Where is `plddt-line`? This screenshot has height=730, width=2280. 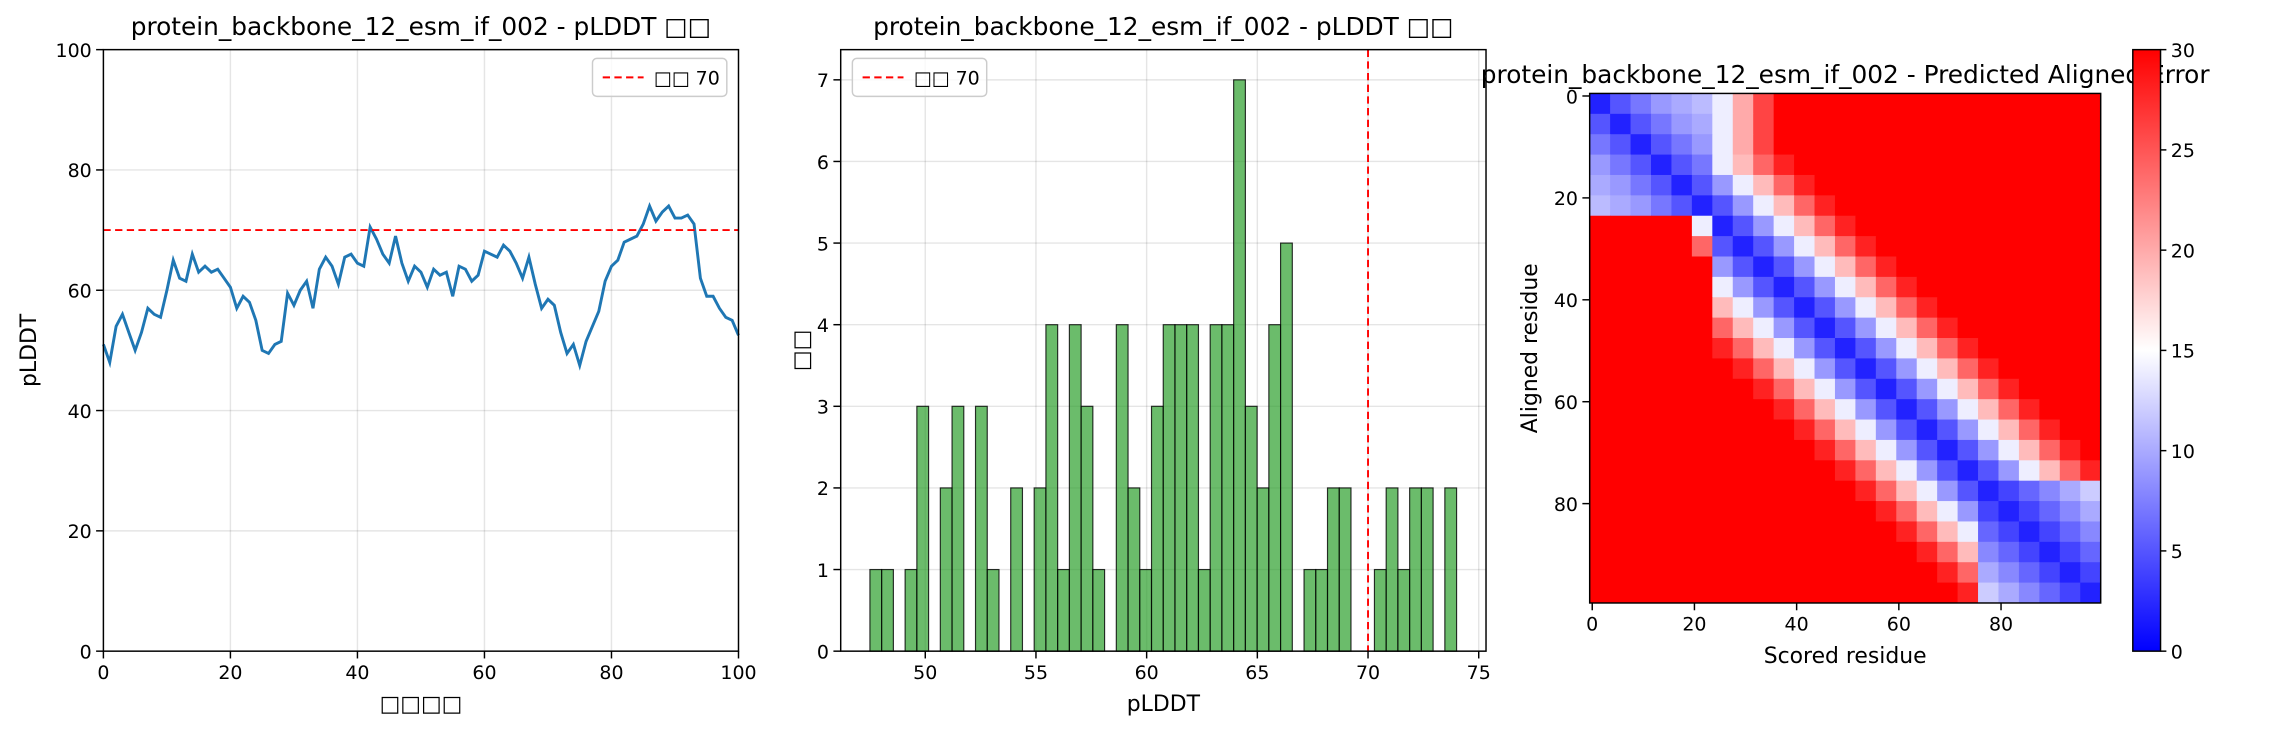
plddt-line is located at coordinates (421, 286).